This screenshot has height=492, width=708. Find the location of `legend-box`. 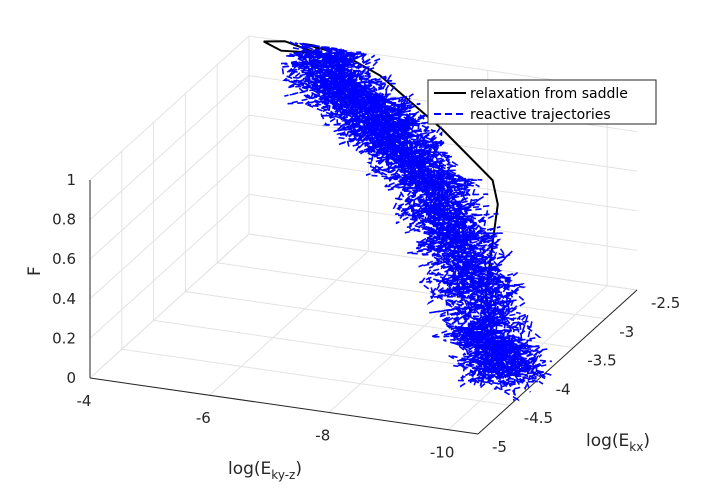

legend-box is located at coordinates (542, 102).